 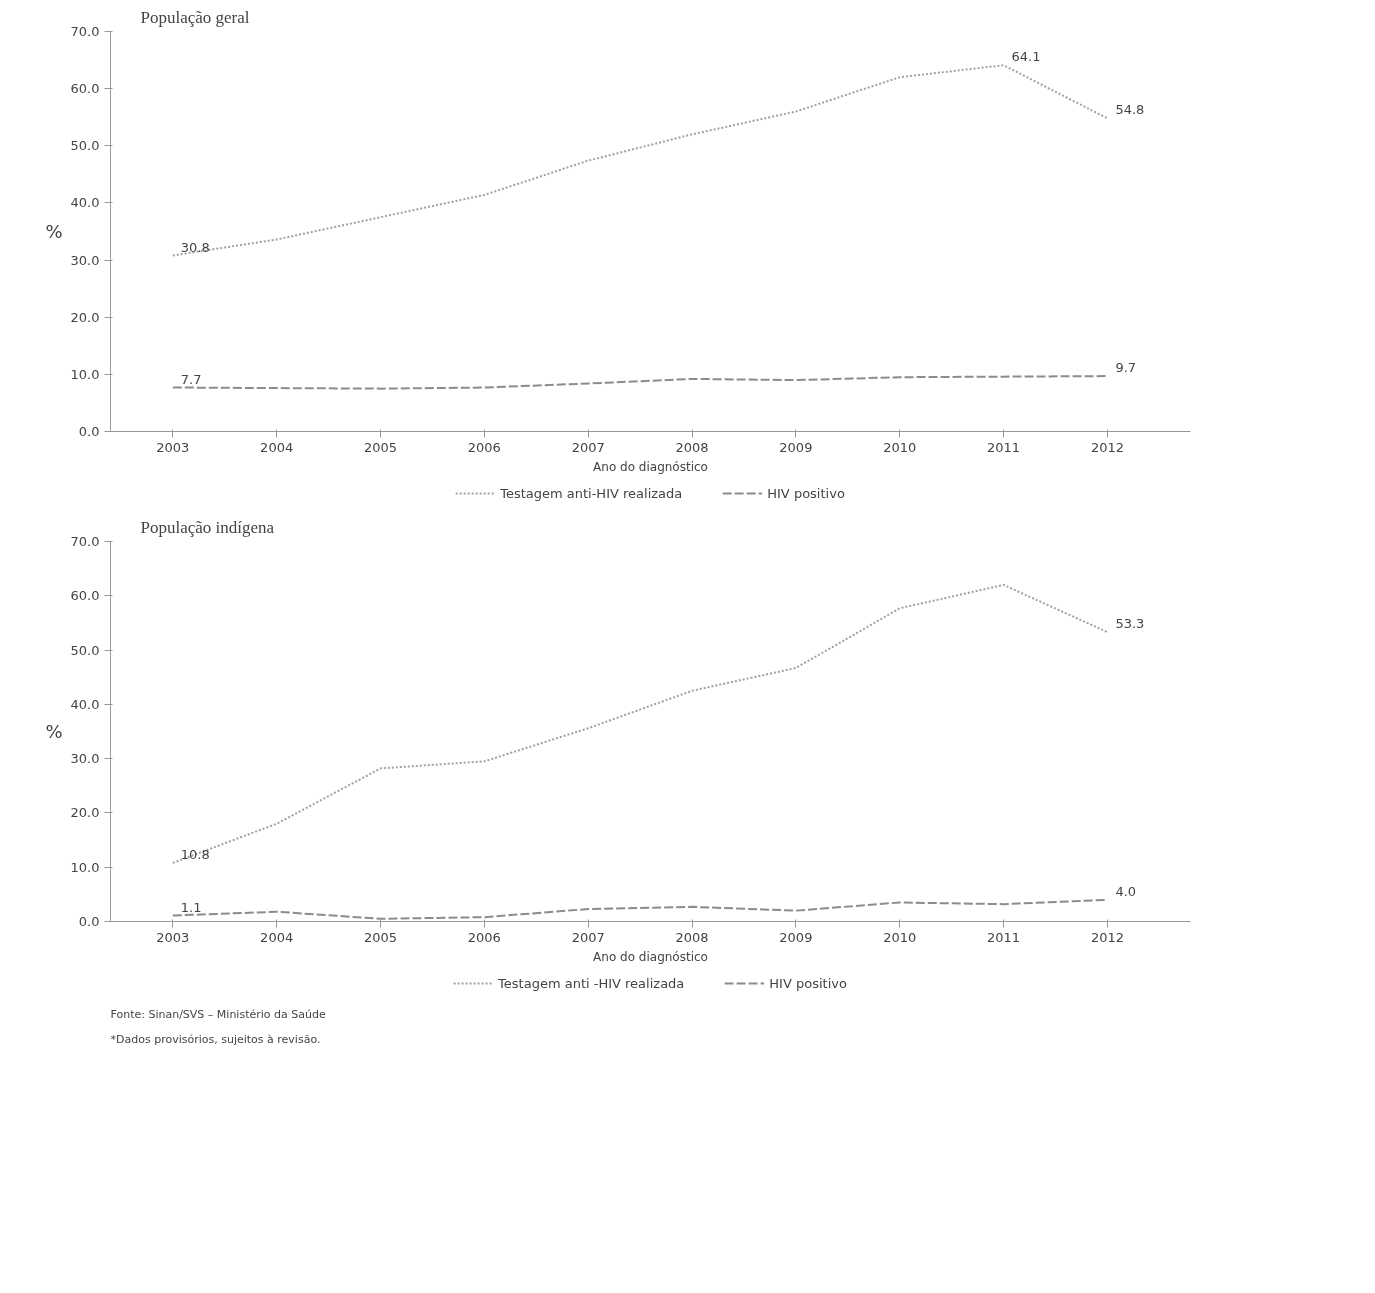 What do you see at coordinates (1130, 624) in the screenshot?
I see `data-label: 53.3` at bounding box center [1130, 624].